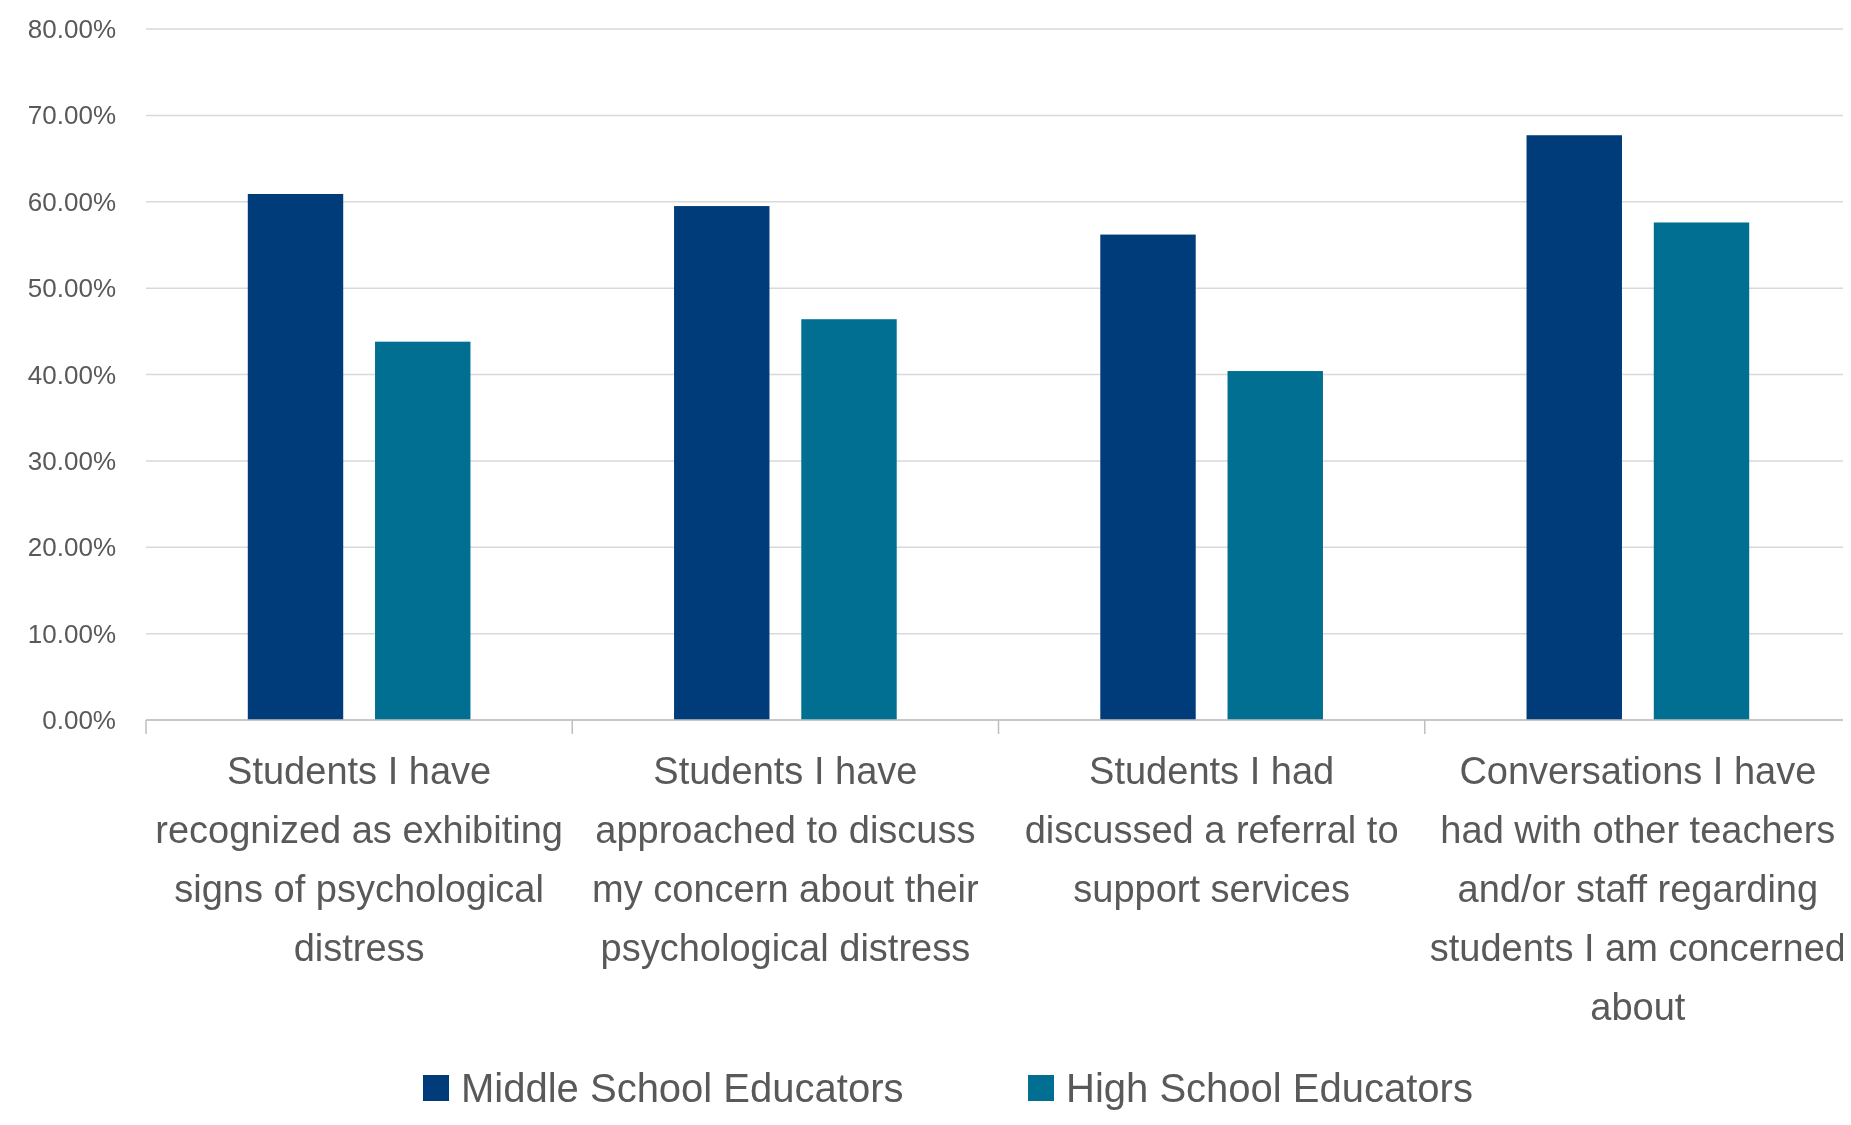  I want to click on y-tick-label: 30.00%, so click(71, 460).